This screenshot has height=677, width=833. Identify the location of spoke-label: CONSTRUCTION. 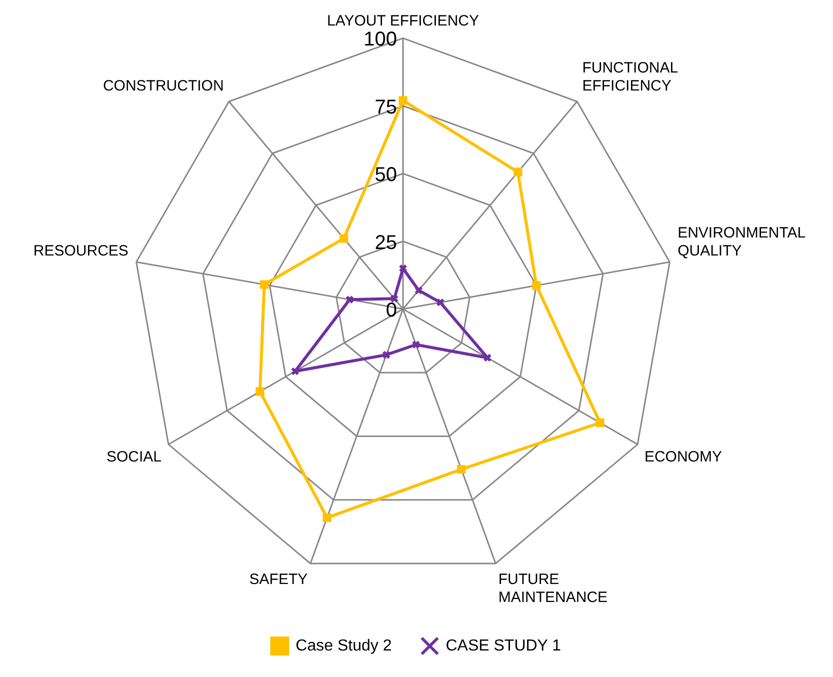
(163, 86).